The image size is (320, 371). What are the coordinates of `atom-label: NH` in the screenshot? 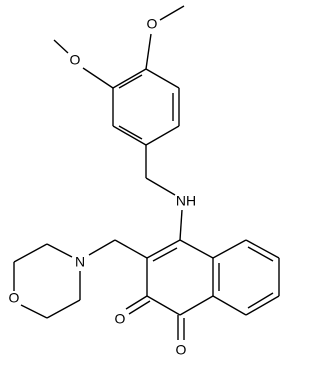 It's located at (186, 201).